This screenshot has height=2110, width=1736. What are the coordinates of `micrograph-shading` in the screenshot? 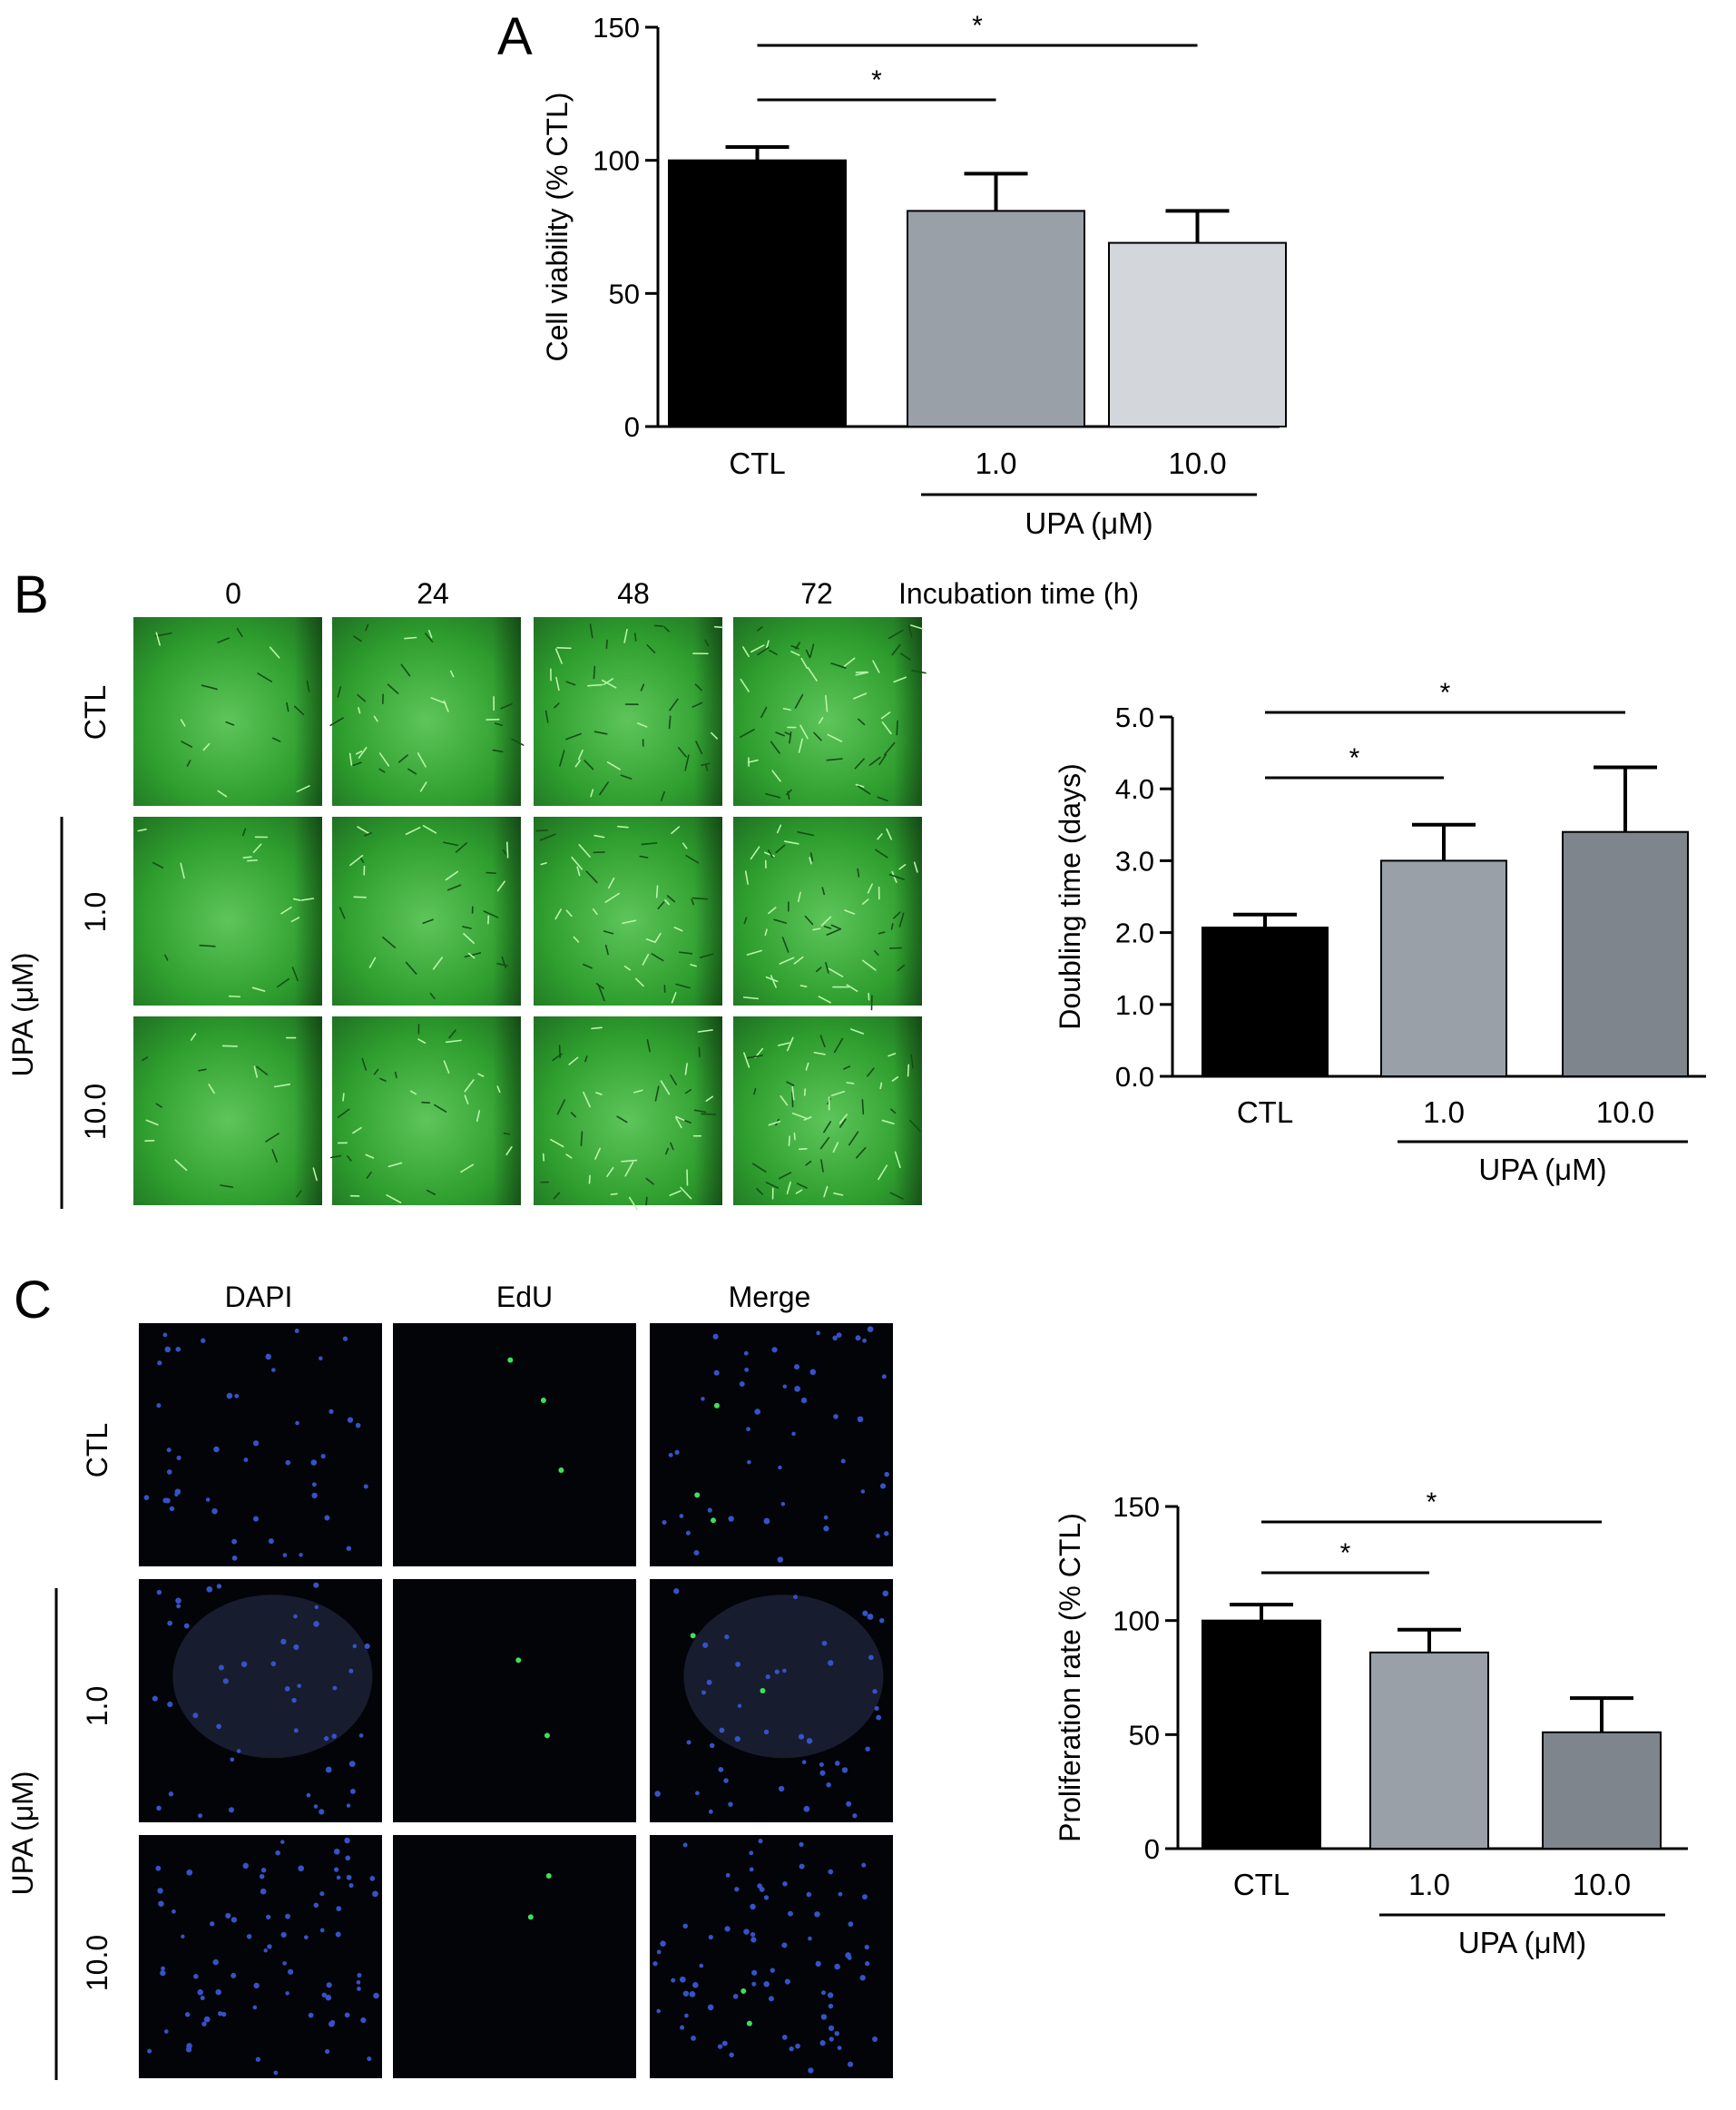 It's located at (227, 711).